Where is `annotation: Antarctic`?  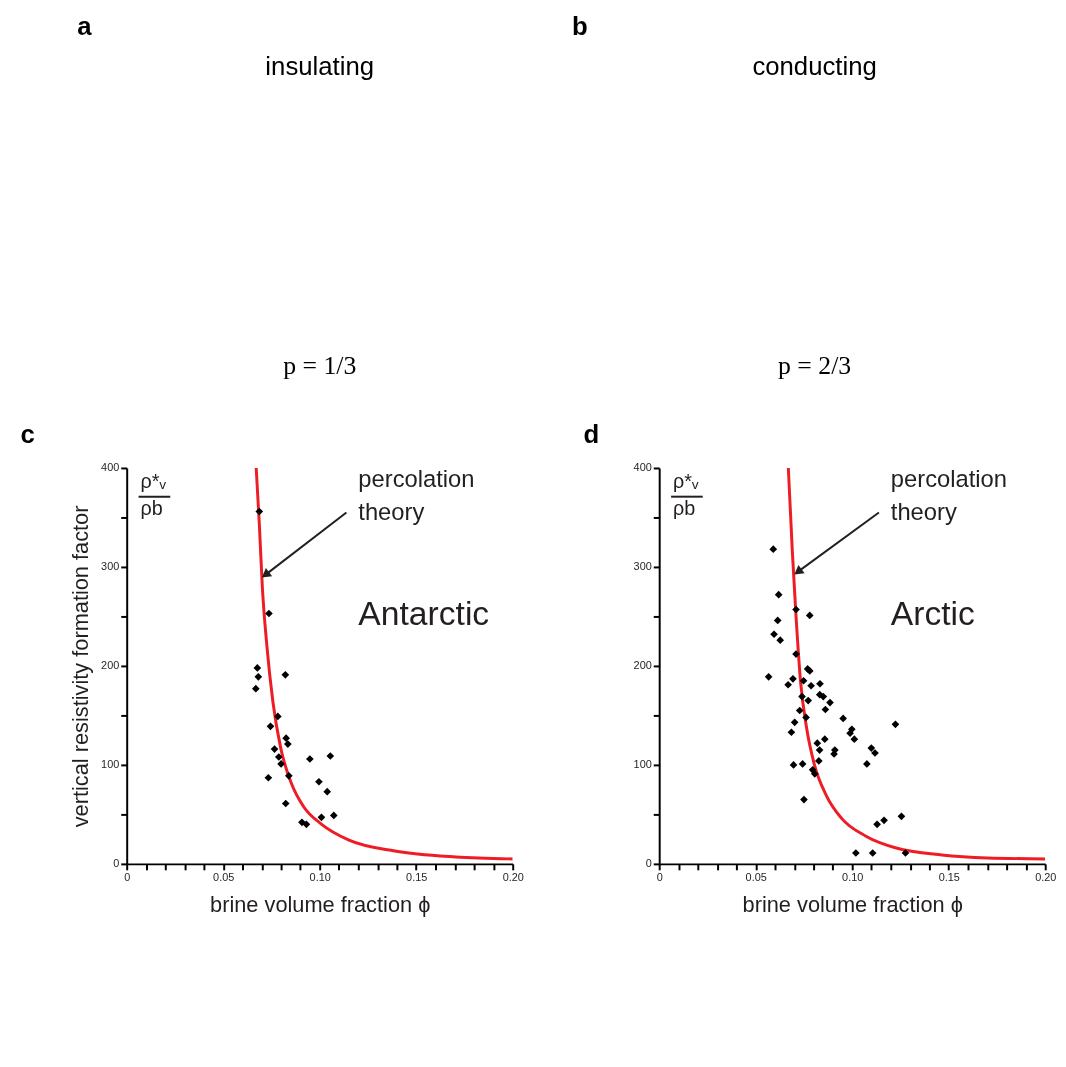 annotation: Antarctic is located at coordinates (424, 614).